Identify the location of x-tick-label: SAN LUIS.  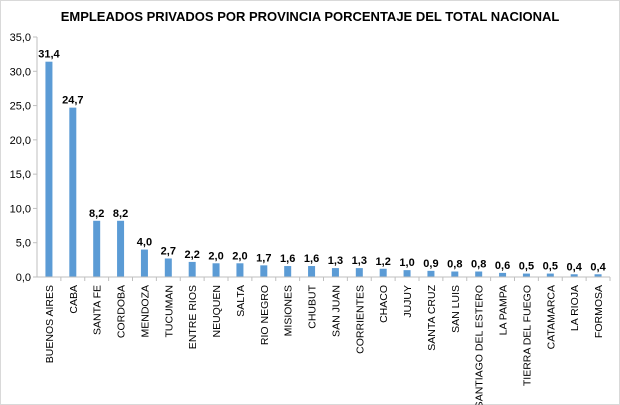
(456, 309).